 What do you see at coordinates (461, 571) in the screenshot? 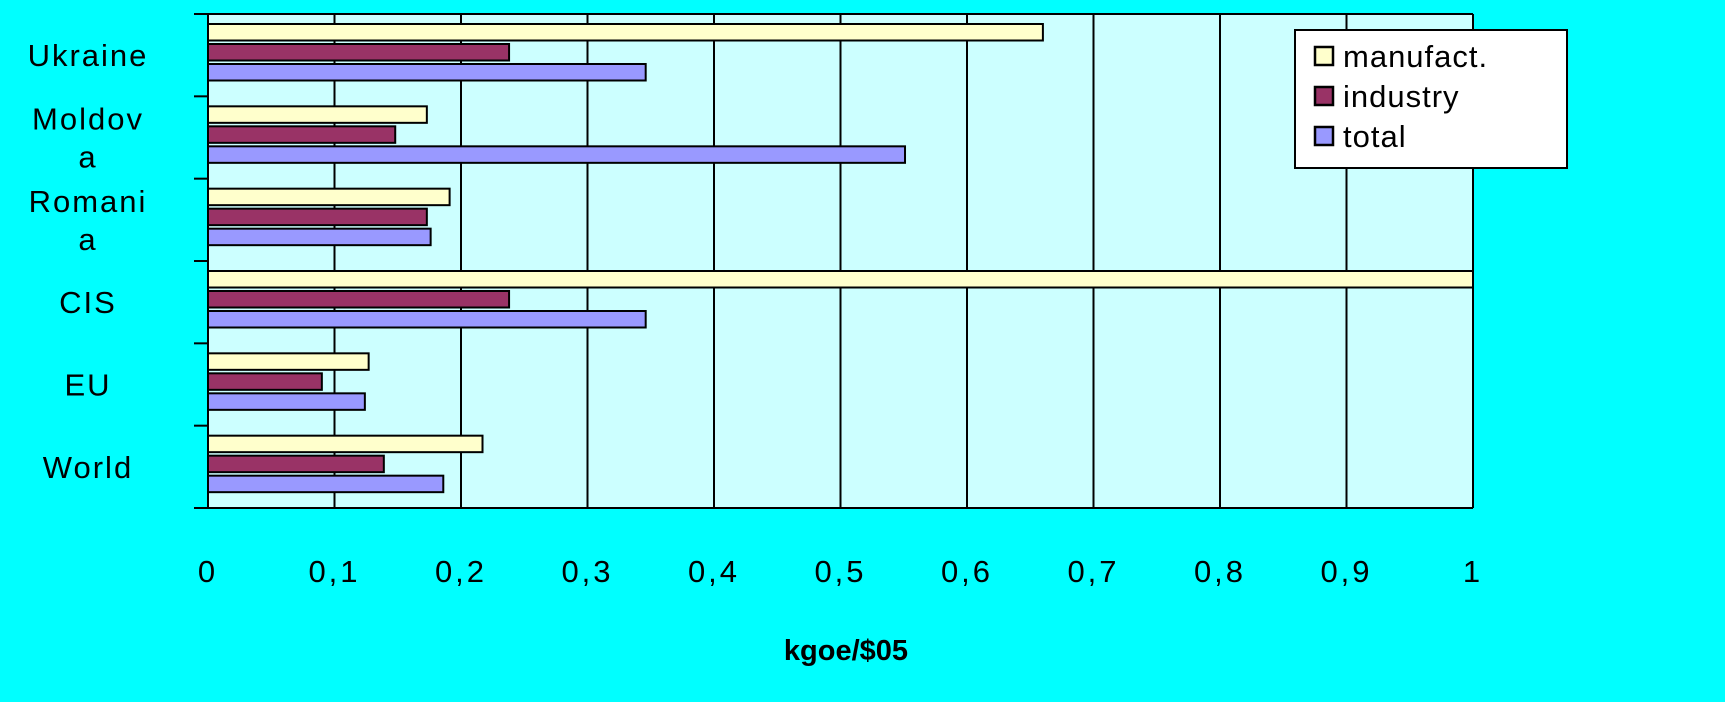
I see `x-tick-label: 0,2` at bounding box center [461, 571].